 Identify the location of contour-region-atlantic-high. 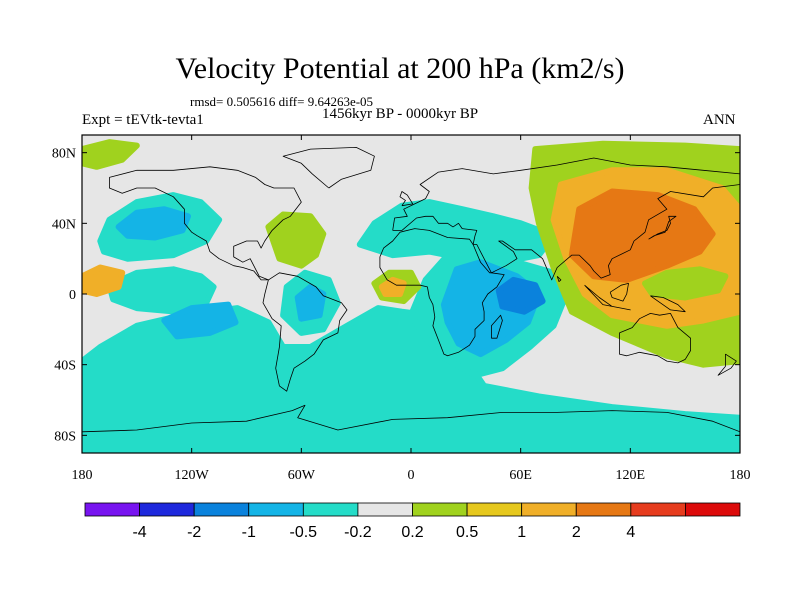
(296, 240).